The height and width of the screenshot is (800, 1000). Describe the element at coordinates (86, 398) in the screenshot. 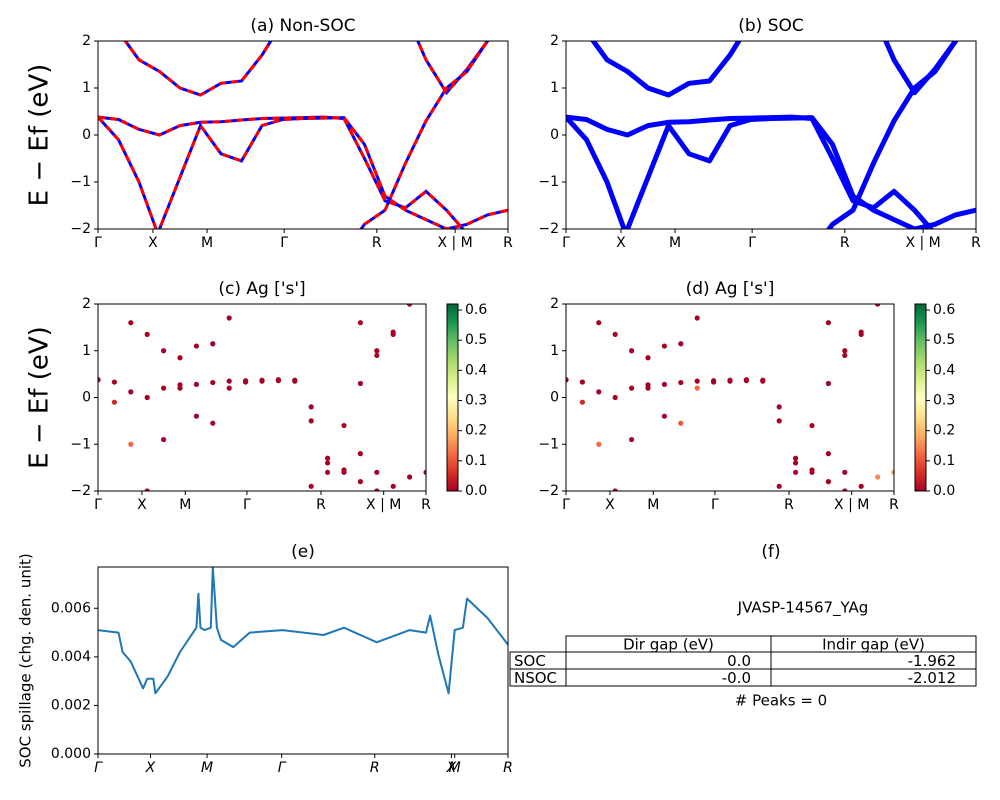

I see `y-tick-label: 0` at that location.